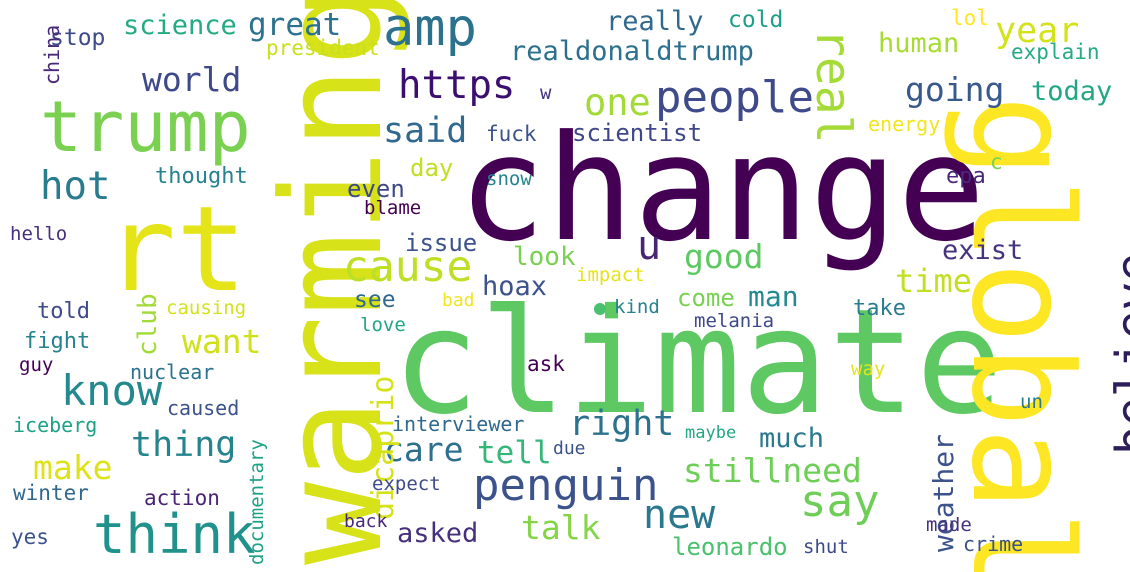 Image resolution: width=1130 pixels, height=572 pixels. Describe the element at coordinates (966, 176) in the screenshot. I see `word-epa: epa` at that location.